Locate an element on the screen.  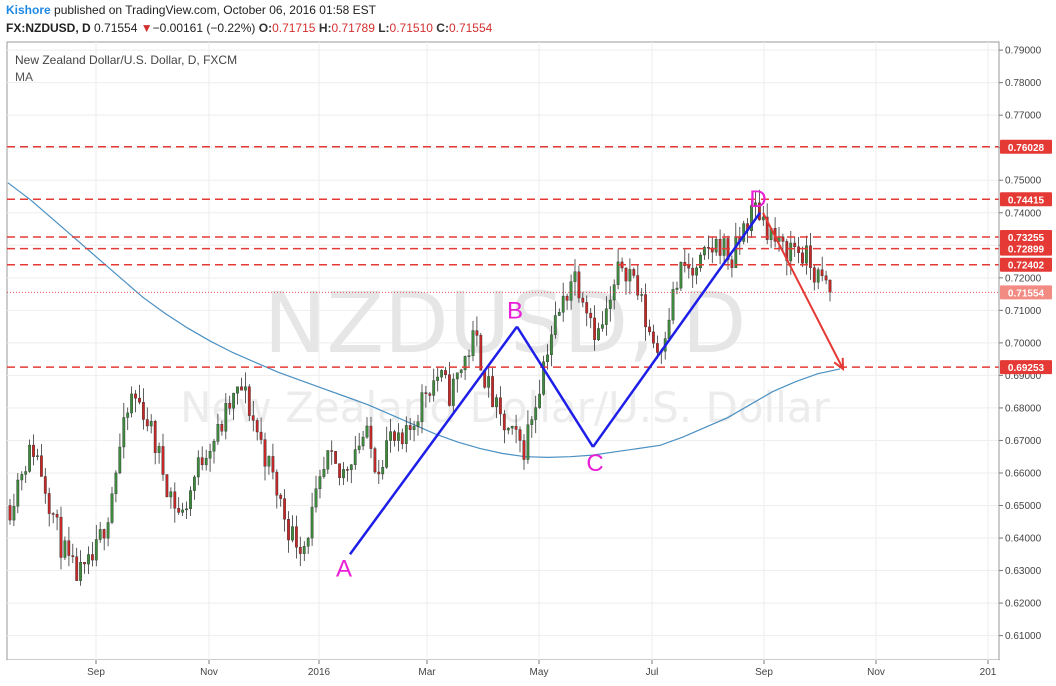
close-label: C: is located at coordinates (442, 28).